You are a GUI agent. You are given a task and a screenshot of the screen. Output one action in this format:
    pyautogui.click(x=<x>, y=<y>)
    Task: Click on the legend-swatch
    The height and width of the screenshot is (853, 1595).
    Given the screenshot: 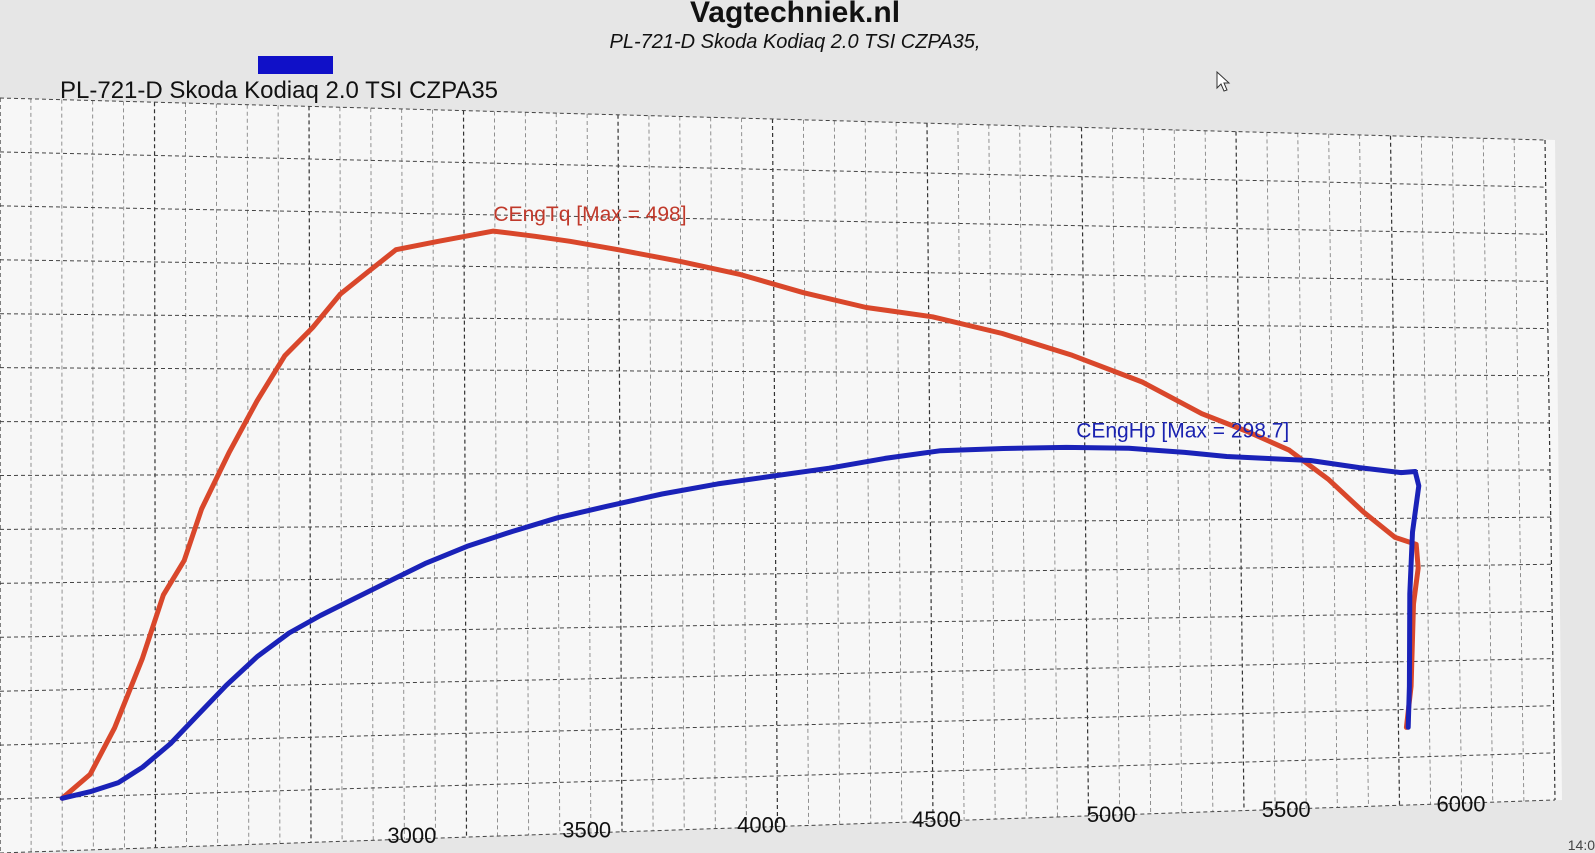 What is the action you would take?
    pyautogui.click(x=295, y=65)
    